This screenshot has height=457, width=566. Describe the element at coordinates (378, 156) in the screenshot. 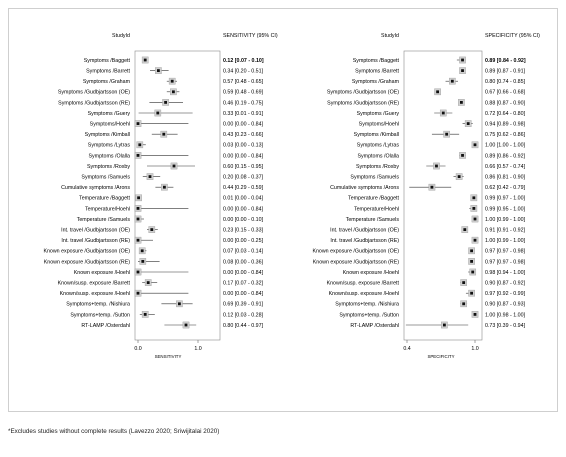

I see `study-label: Symptoms /Olalla` at that location.